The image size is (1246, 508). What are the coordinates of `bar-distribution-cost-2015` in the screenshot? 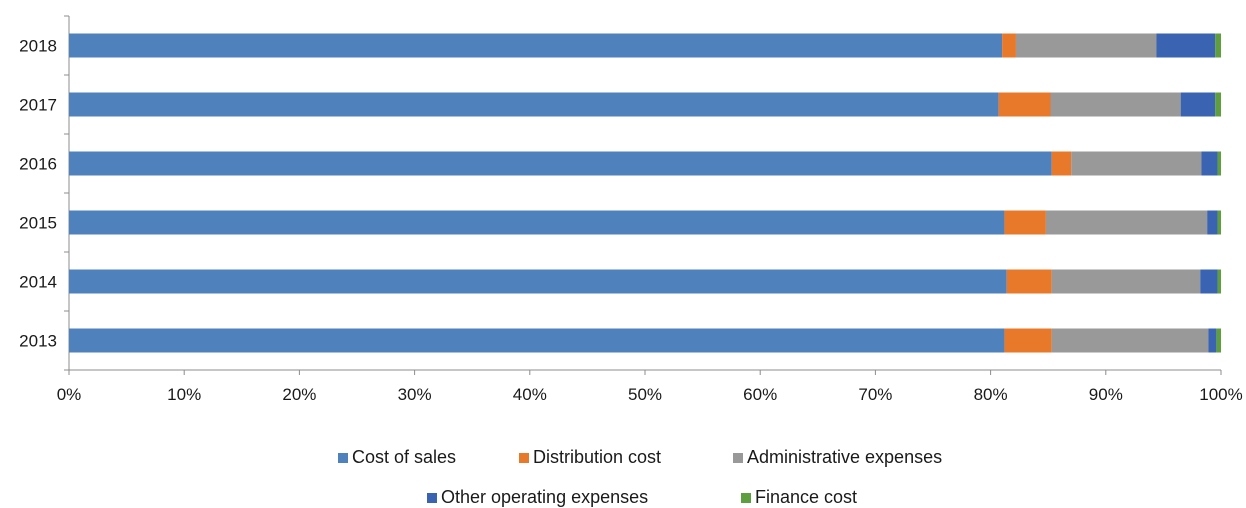 It's located at (1025, 222).